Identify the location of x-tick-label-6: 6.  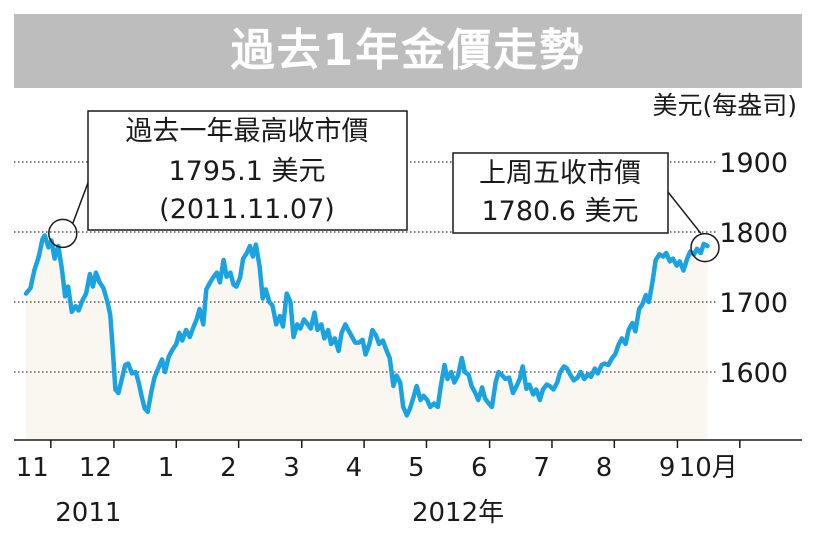
(479, 468).